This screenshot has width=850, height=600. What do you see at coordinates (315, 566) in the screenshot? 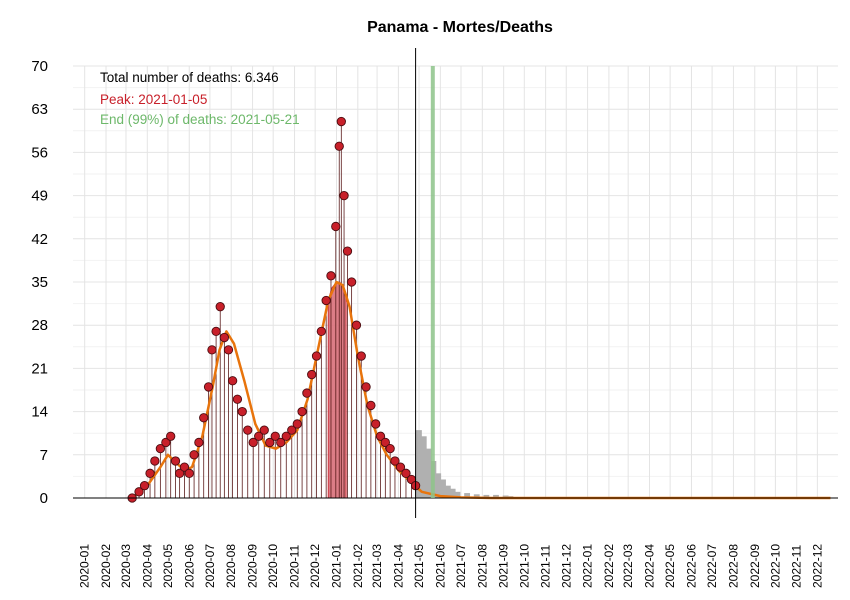
I see `x-tick-label: 2020-12` at bounding box center [315, 566].